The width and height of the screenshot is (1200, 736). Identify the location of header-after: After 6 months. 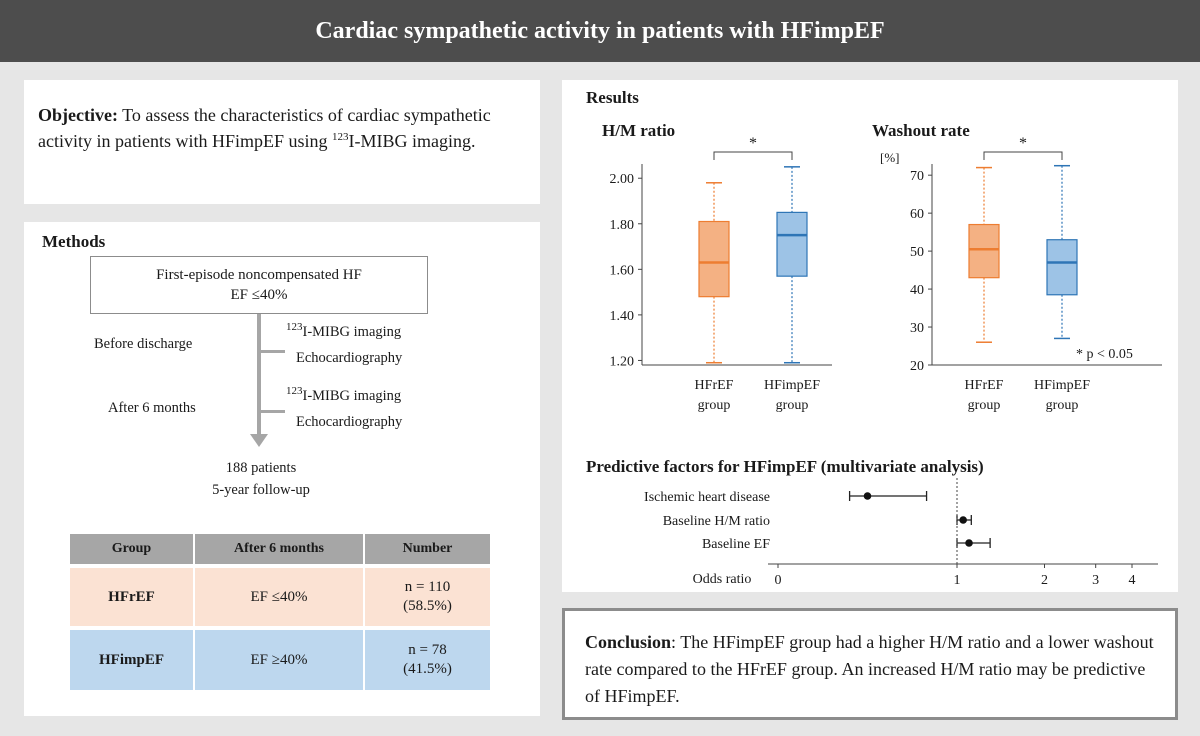
(279, 550).